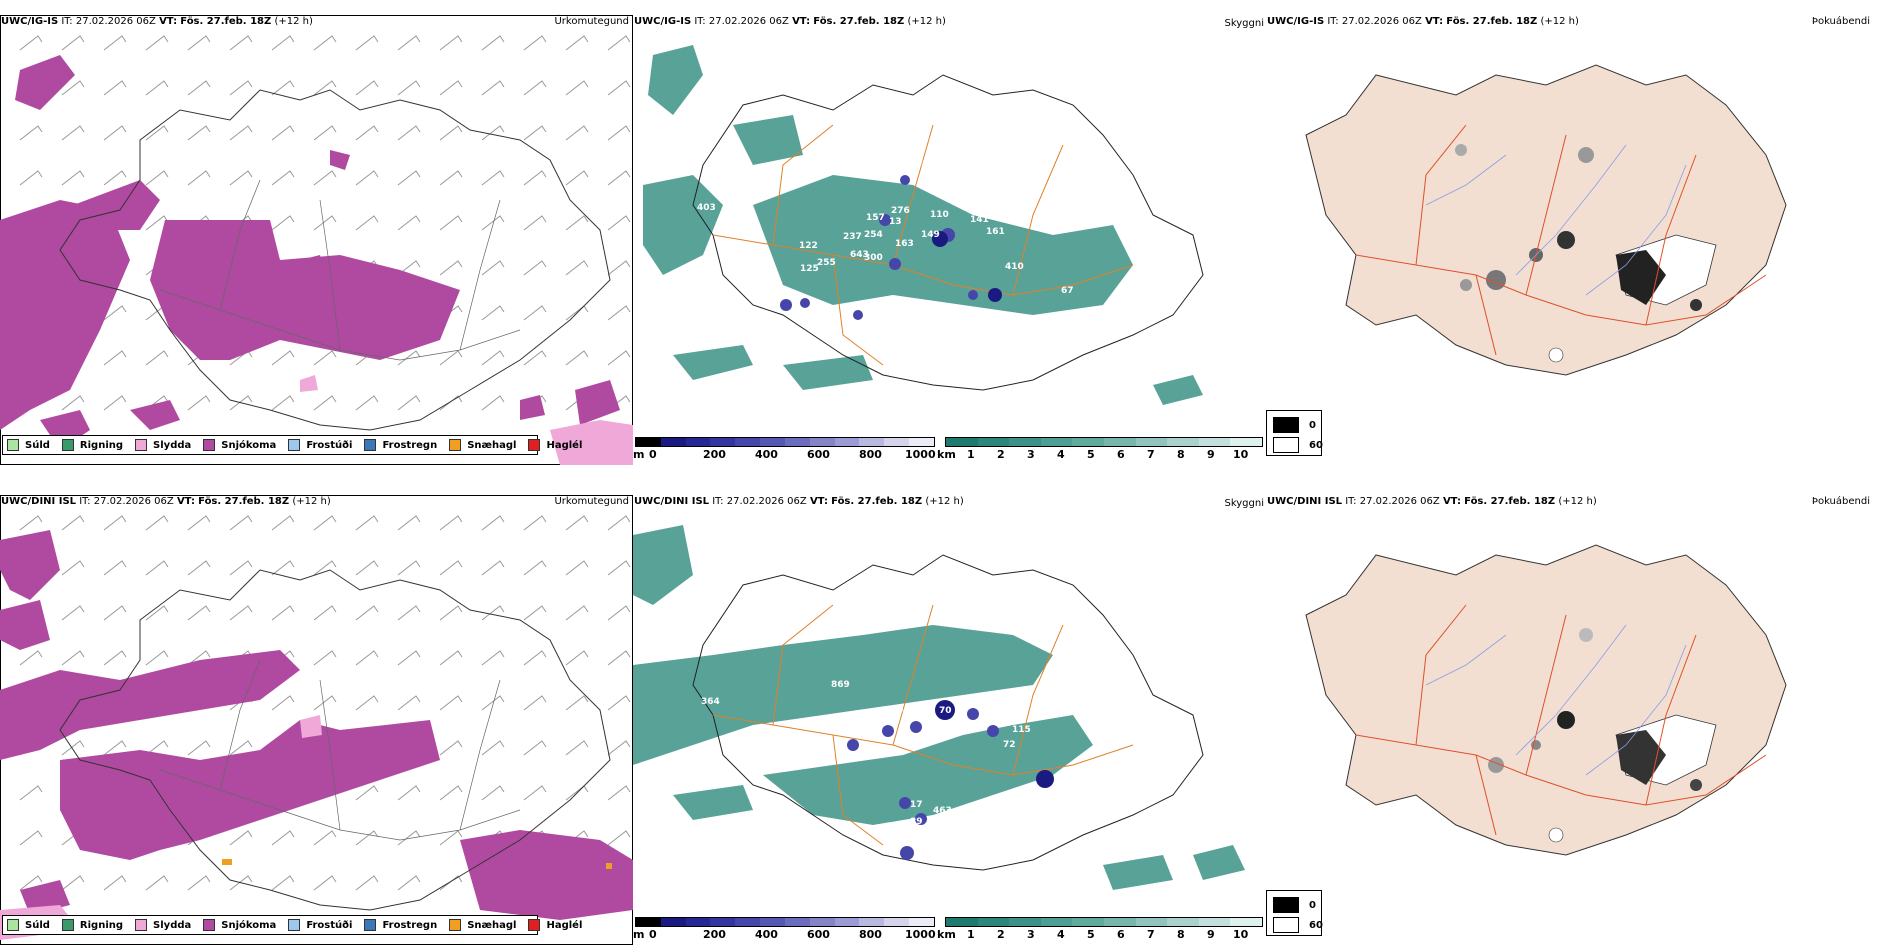 The height and width of the screenshot is (950, 1900). Describe the element at coordinates (466, 420) in the screenshot. I see `sleet-area` at that location.